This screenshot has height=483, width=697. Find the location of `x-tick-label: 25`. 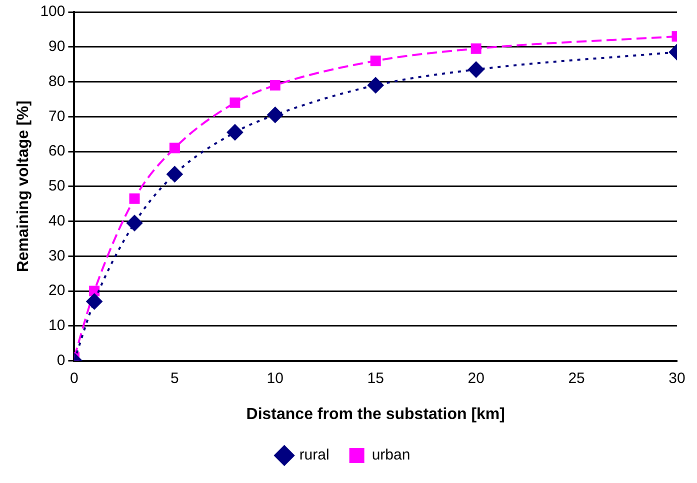

x-tick-label: 25 is located at coordinates (576, 378).